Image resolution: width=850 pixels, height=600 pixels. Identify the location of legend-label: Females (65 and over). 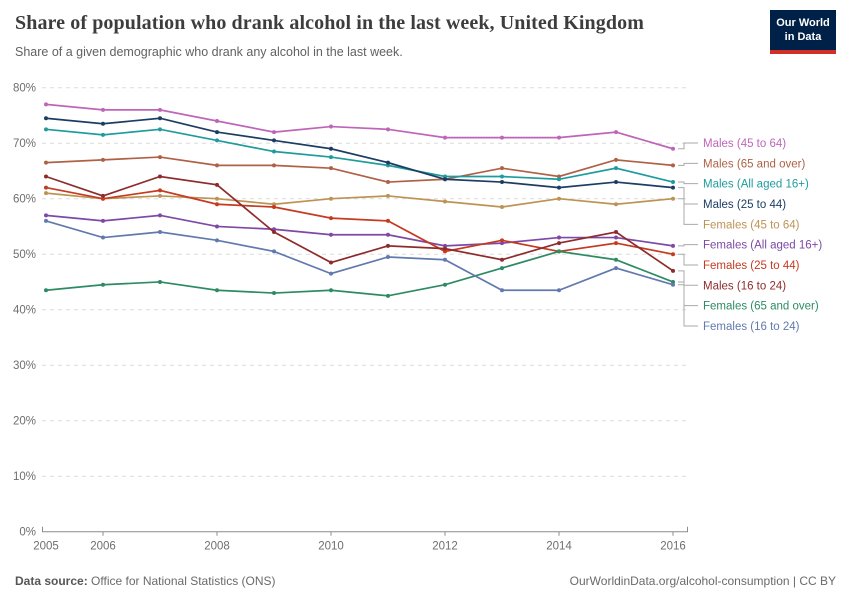
(761, 307).